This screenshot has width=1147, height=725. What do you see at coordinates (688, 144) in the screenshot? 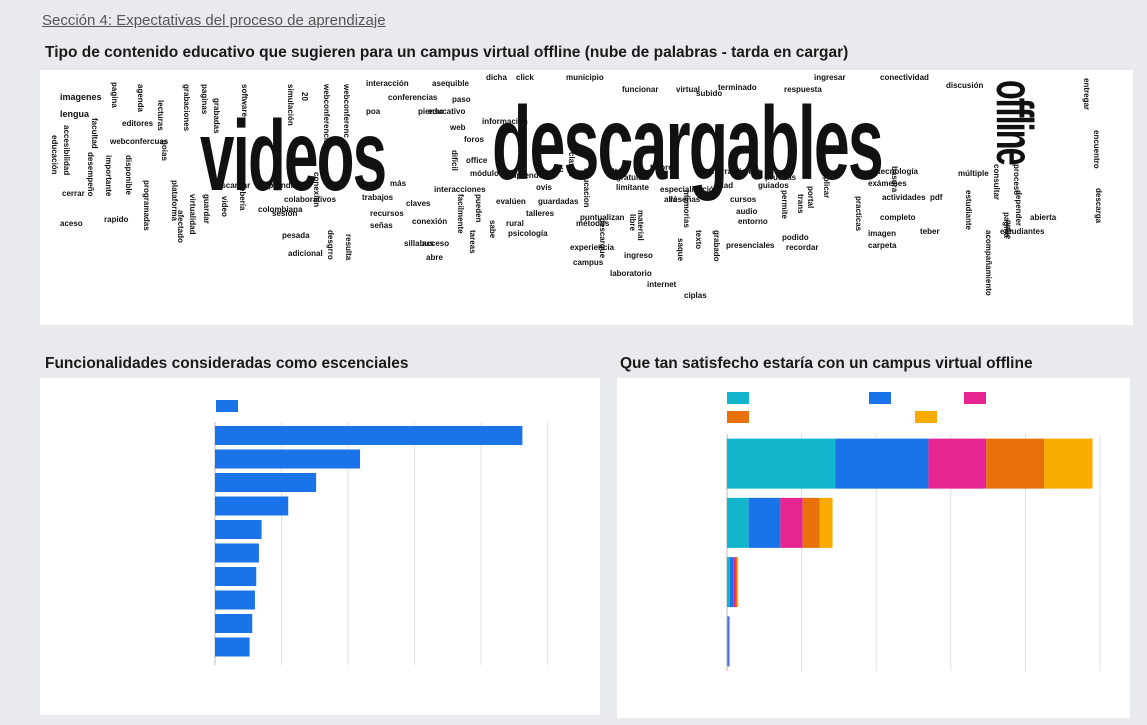
I see `wordcloud-word: descargables` at bounding box center [688, 144].